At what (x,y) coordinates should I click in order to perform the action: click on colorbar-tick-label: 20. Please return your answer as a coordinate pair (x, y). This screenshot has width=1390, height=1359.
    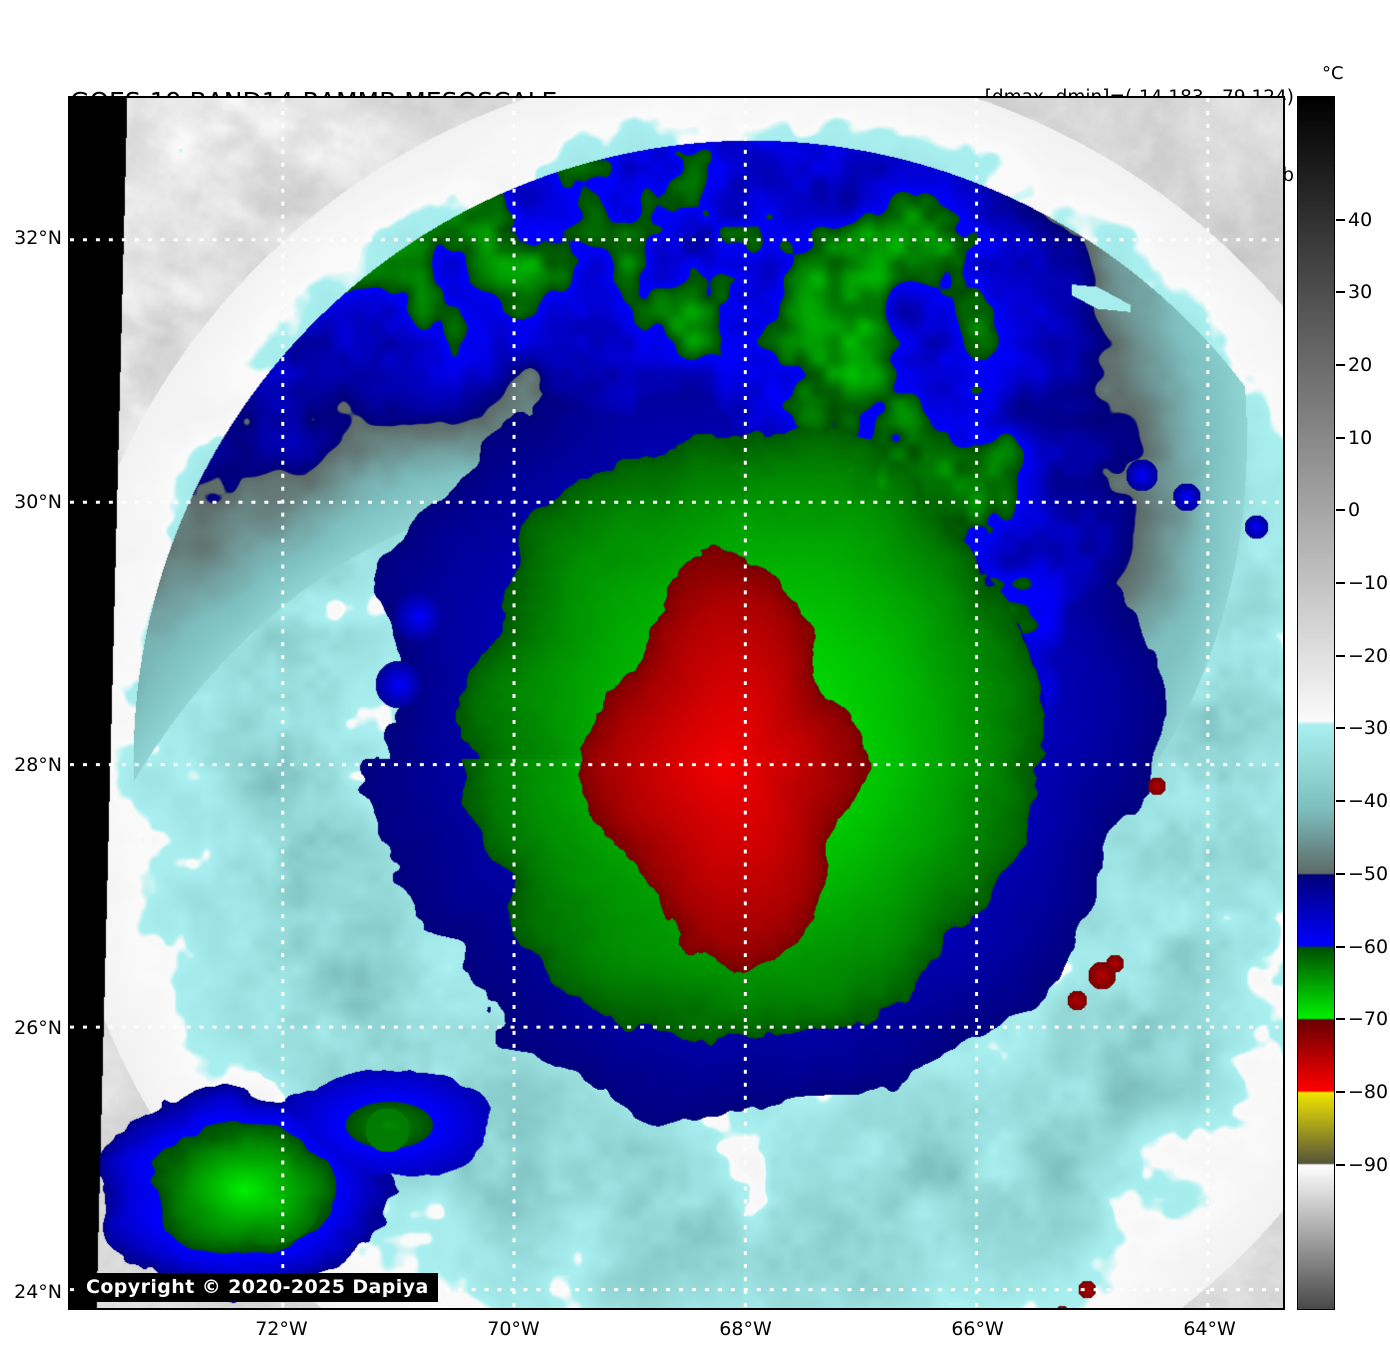
    Looking at the image, I should click on (1360, 364).